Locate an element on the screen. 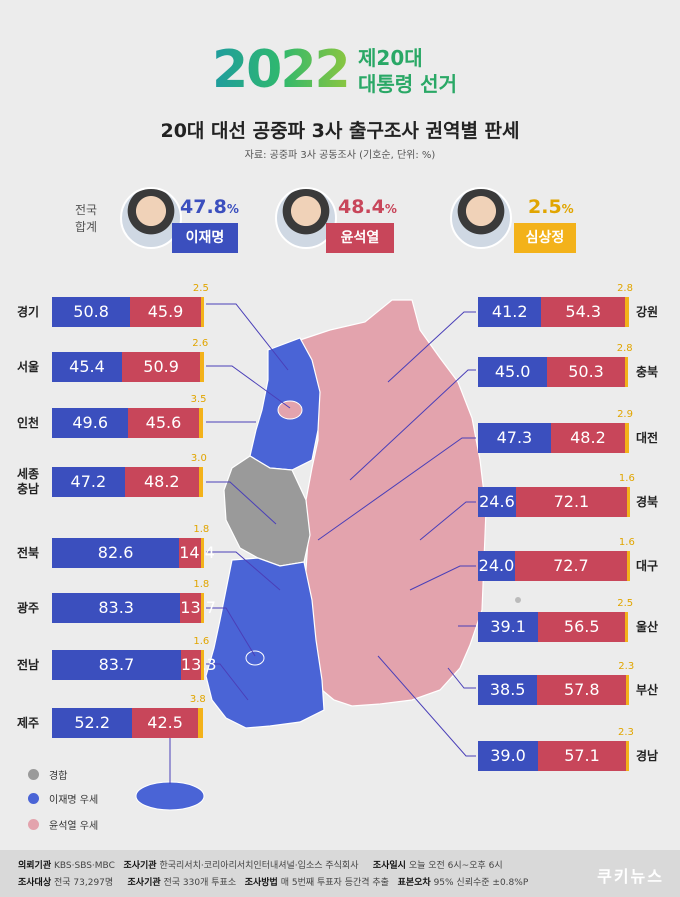  leader-line-daejeon is located at coordinates (396, 489).